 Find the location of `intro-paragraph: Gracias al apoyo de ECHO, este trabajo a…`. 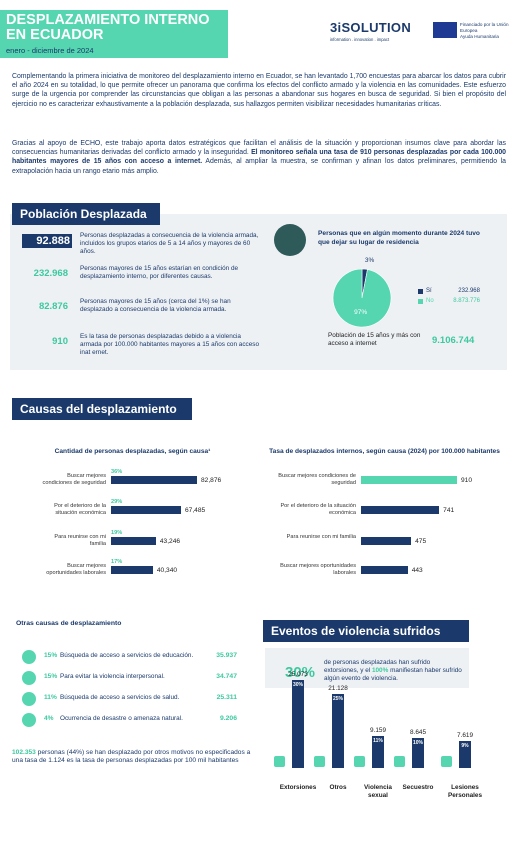

intro-paragraph: Gracias al apoyo de ECHO, este trabajo a… is located at coordinates (259, 157).